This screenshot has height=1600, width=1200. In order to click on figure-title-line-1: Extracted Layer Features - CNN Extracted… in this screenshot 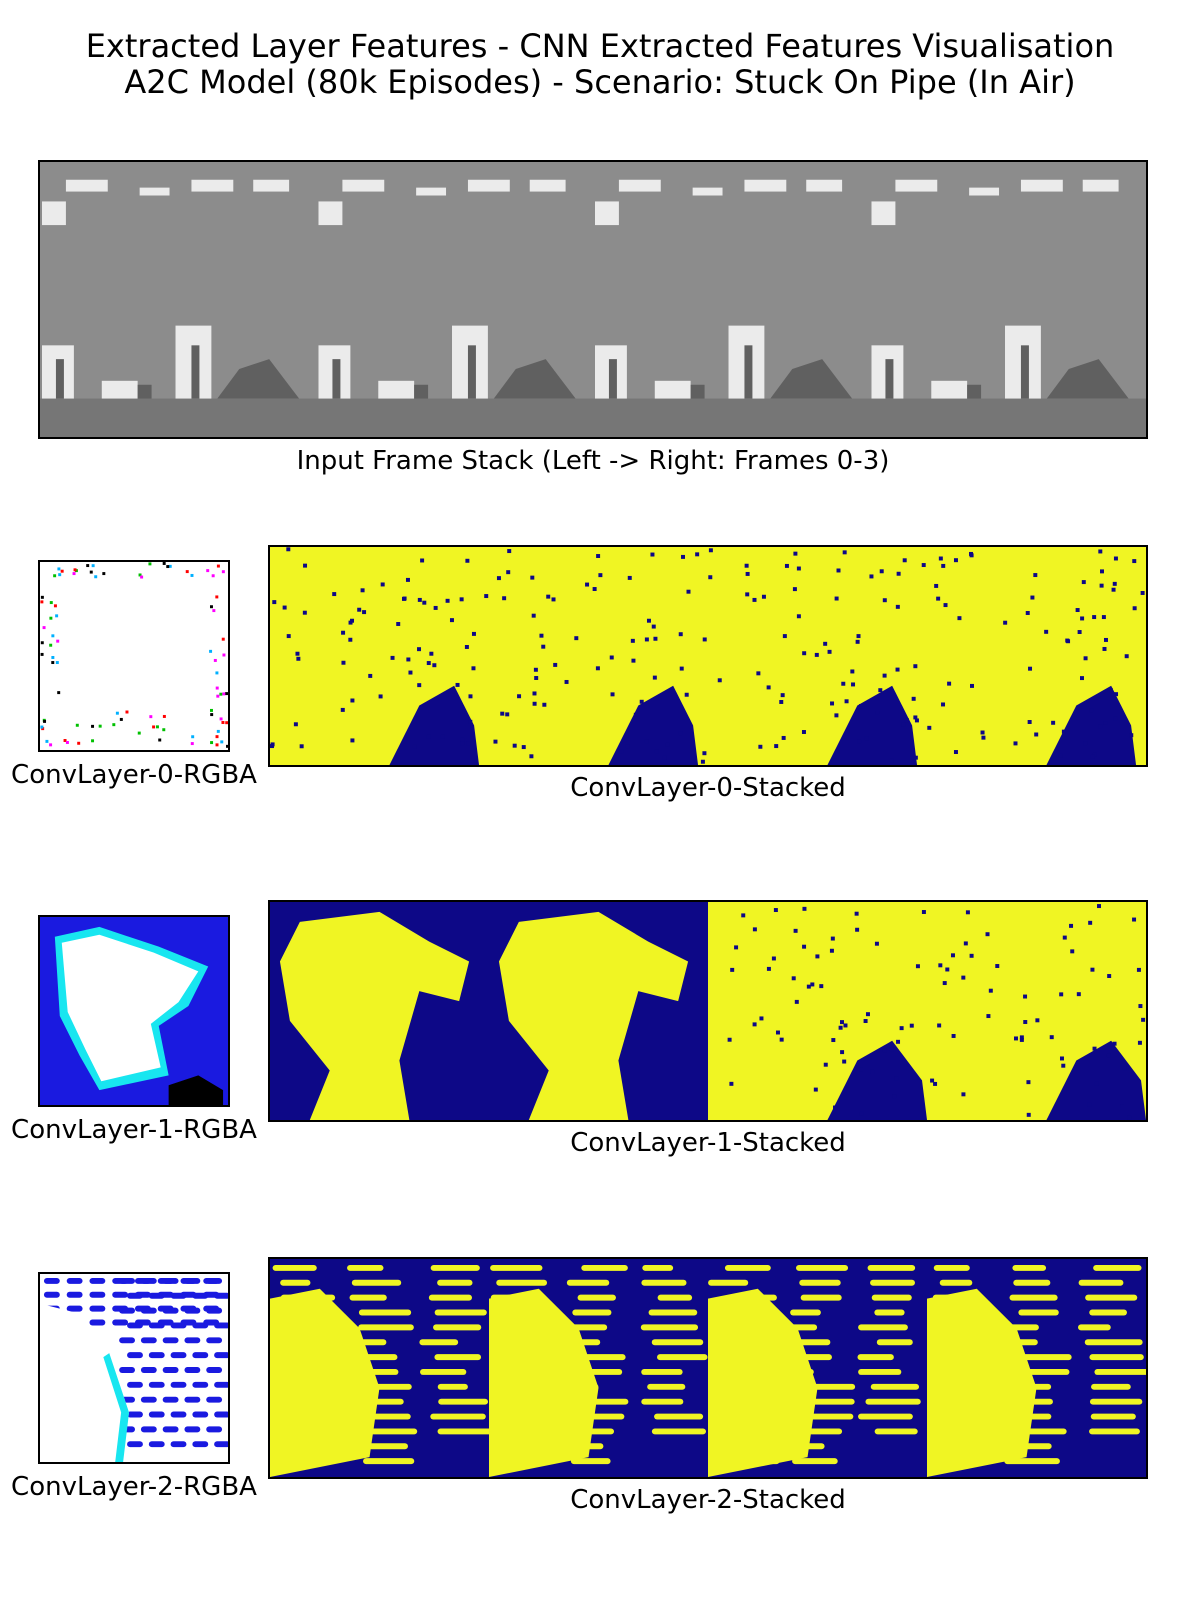, I will do `click(600, 46)`.